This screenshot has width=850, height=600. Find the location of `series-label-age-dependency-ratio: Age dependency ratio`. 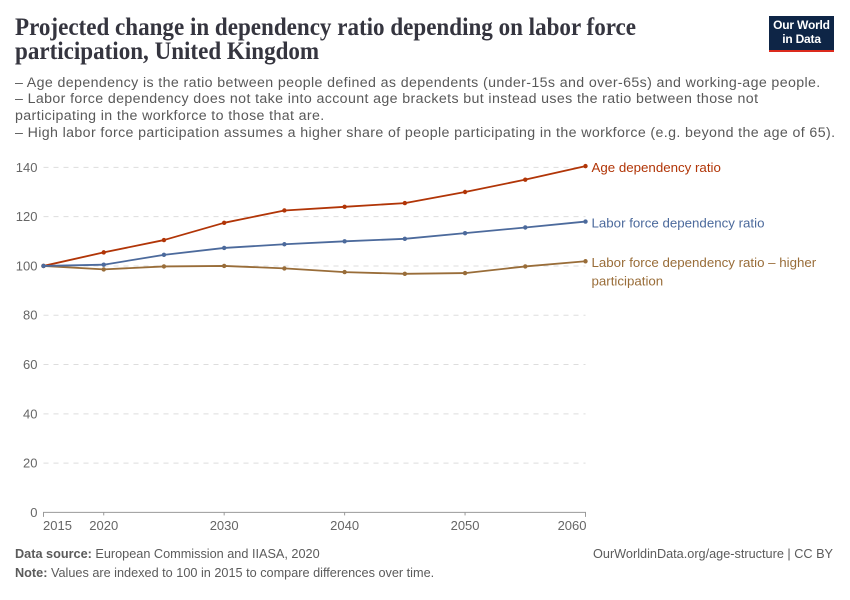

series-label-age-dependency-ratio: Age dependency ratio is located at coordinates (656, 167).